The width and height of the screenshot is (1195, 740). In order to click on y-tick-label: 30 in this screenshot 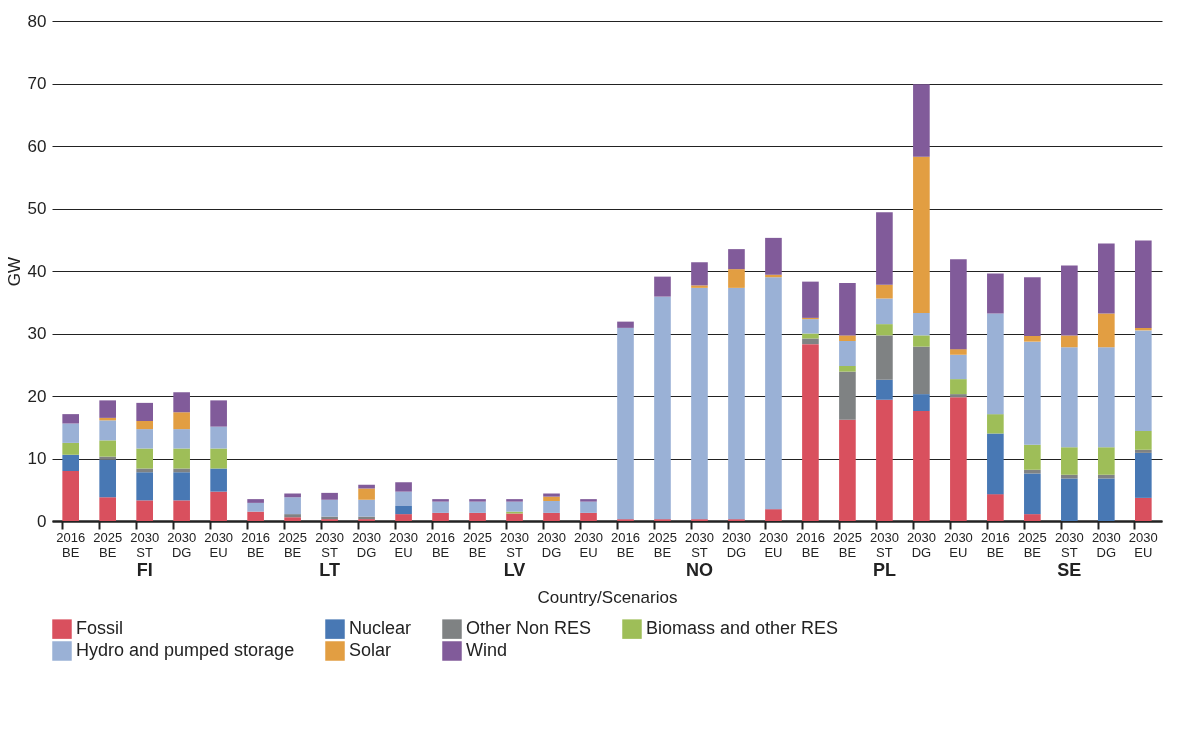, I will do `click(37, 333)`.